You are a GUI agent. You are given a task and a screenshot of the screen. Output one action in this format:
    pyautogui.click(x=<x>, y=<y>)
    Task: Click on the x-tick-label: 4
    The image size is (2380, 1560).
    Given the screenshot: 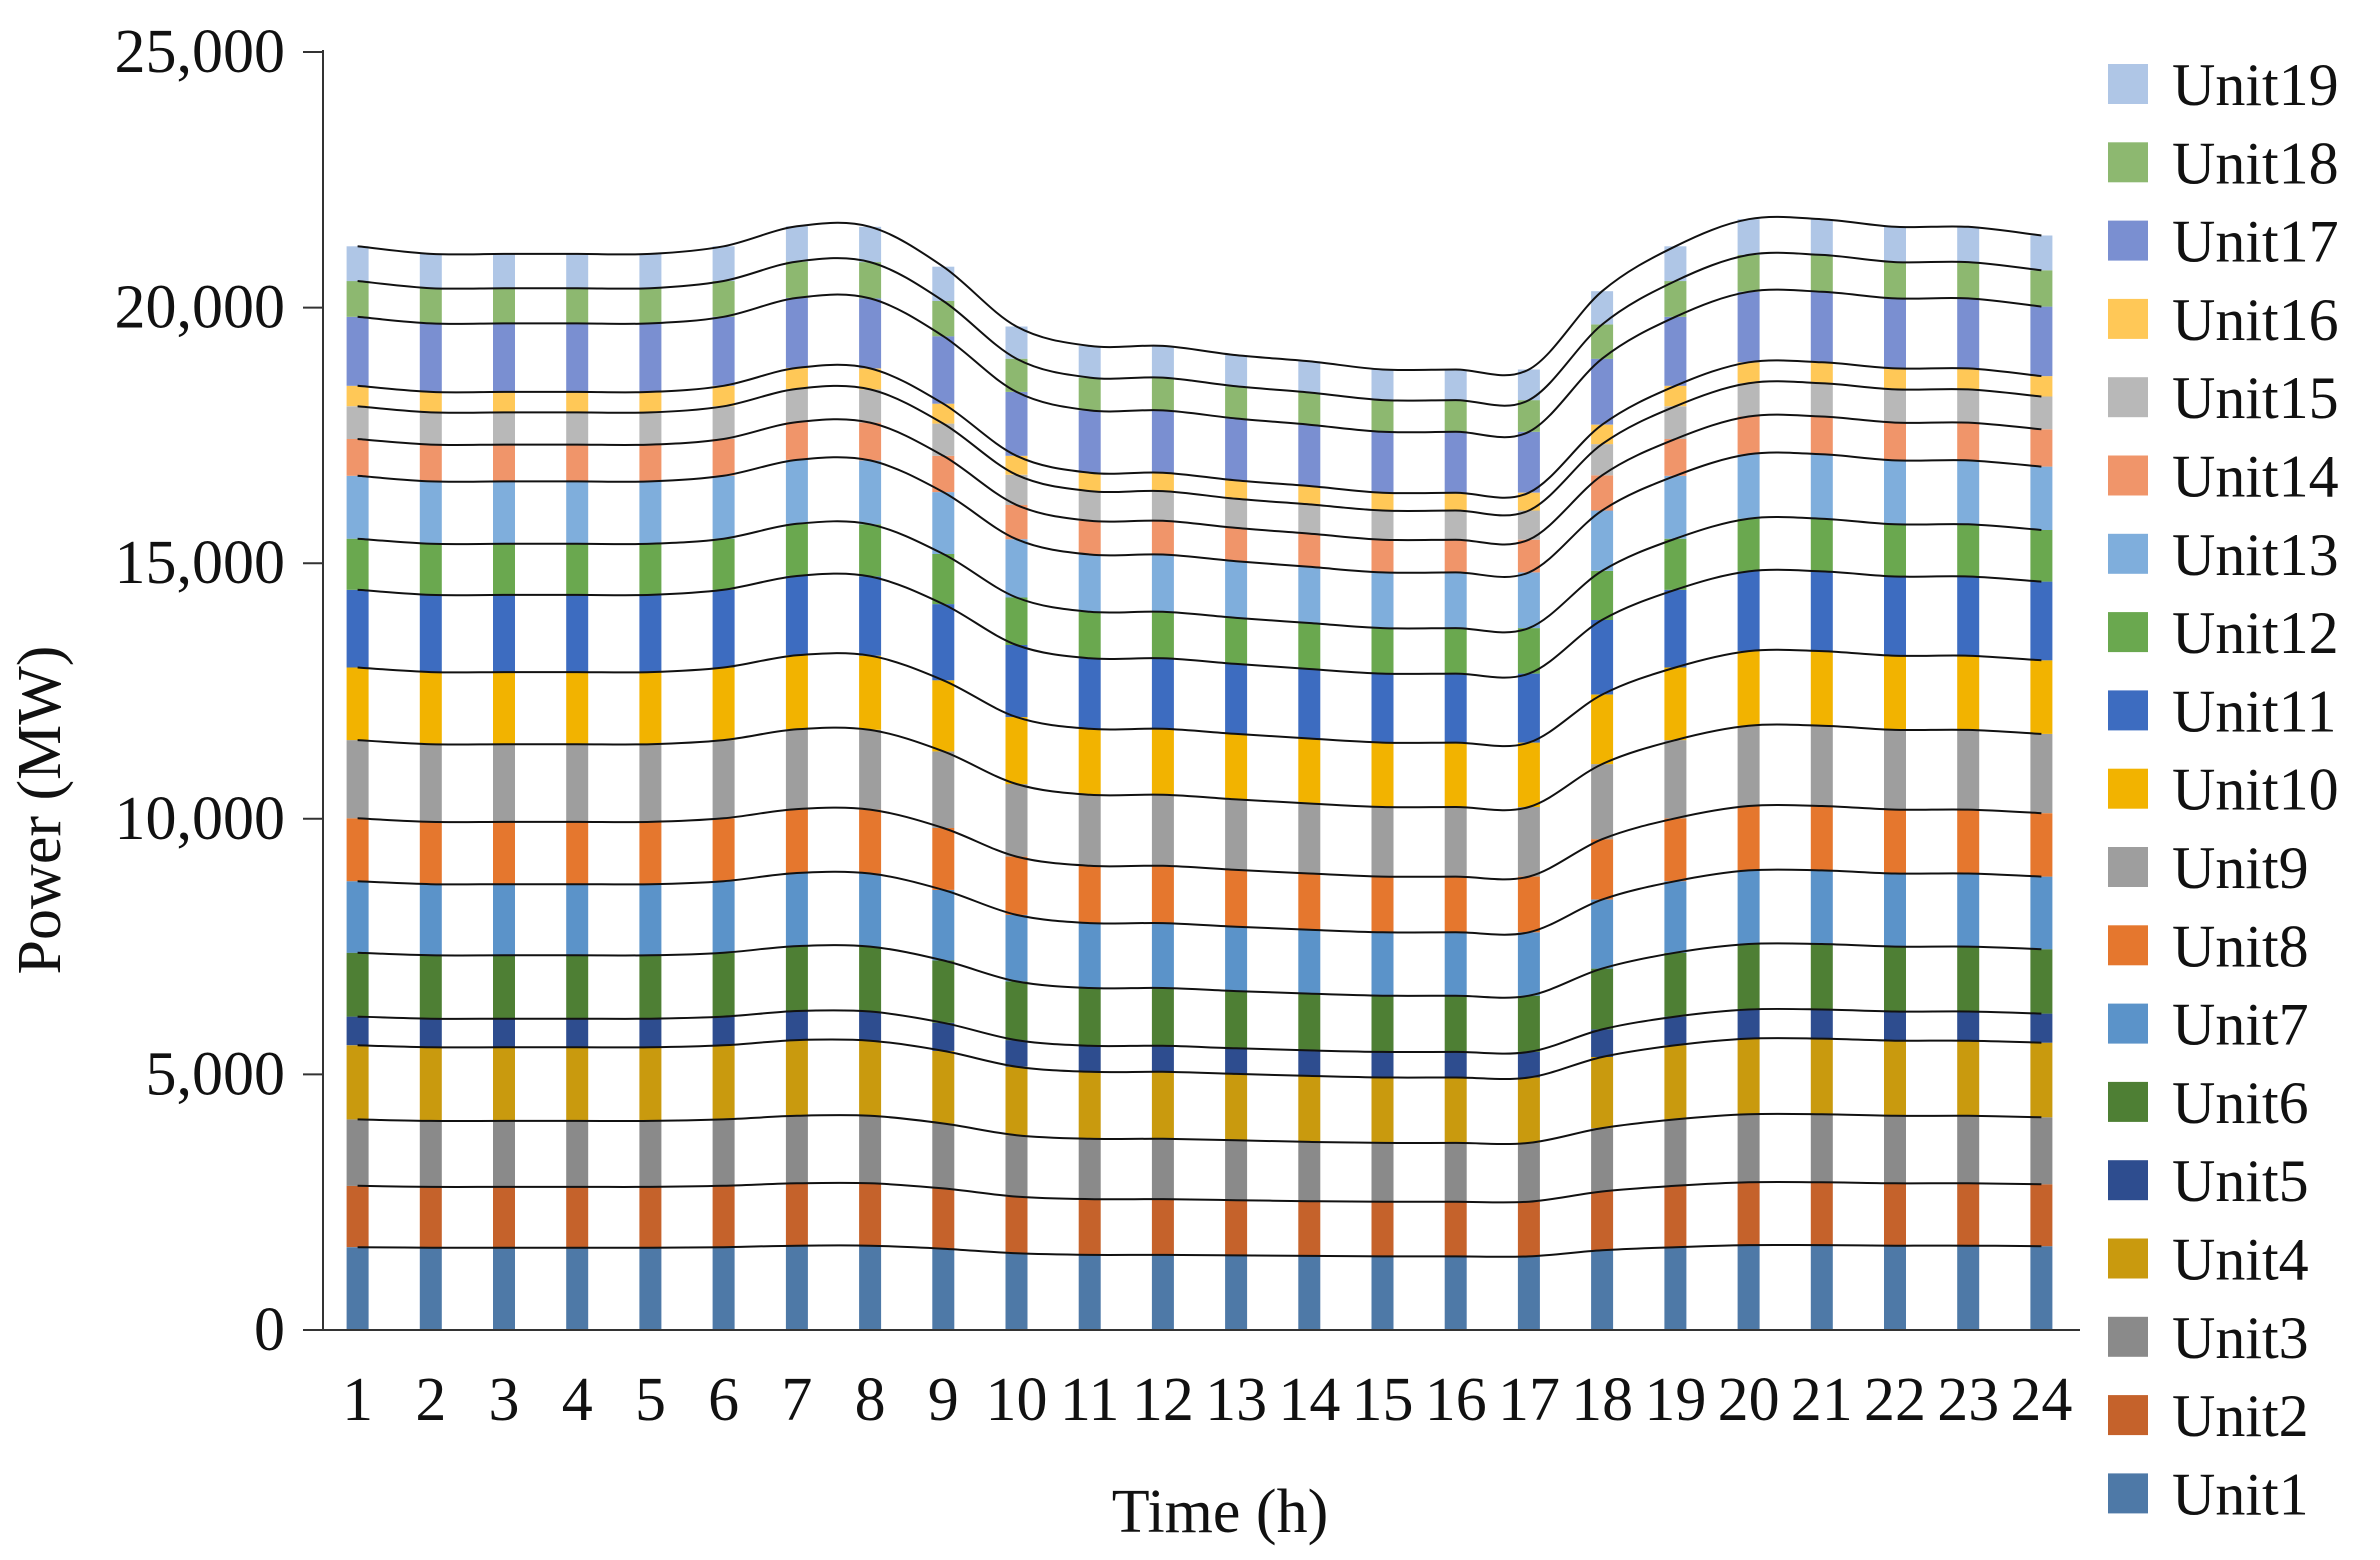 What is the action you would take?
    pyautogui.click(x=577, y=1400)
    